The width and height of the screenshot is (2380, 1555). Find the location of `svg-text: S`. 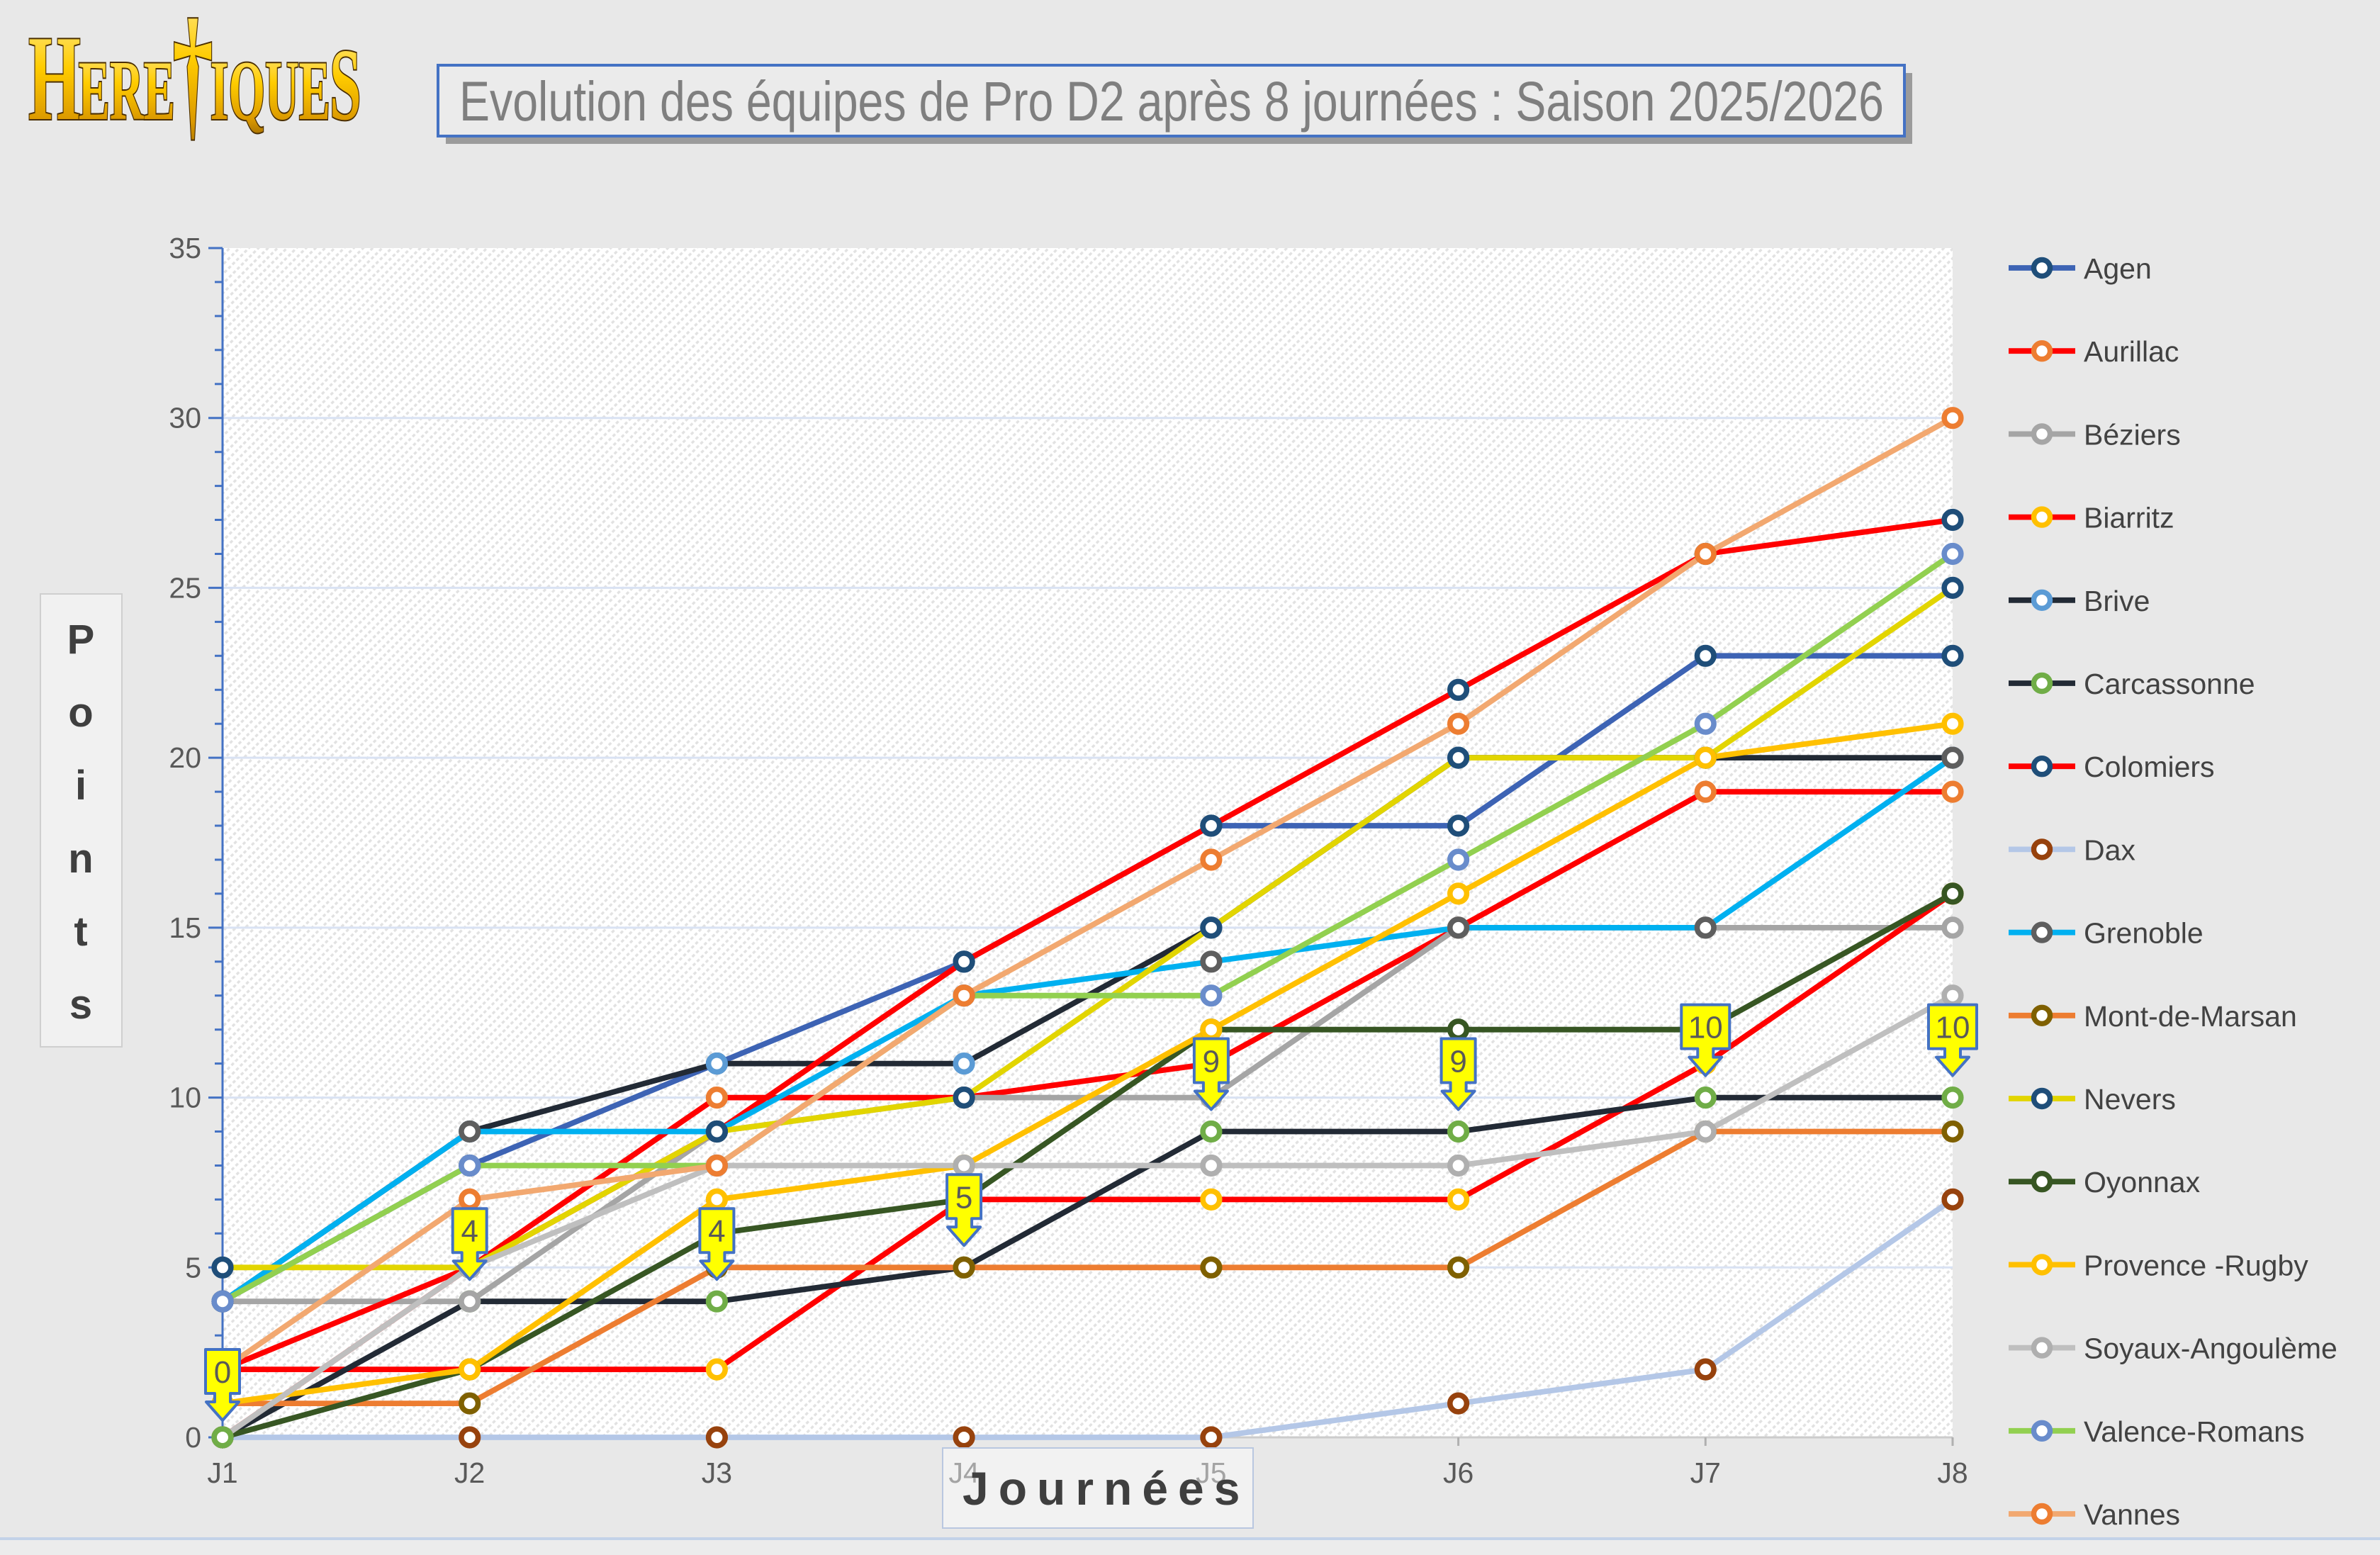

svg-text: S is located at coordinates (345, 85).